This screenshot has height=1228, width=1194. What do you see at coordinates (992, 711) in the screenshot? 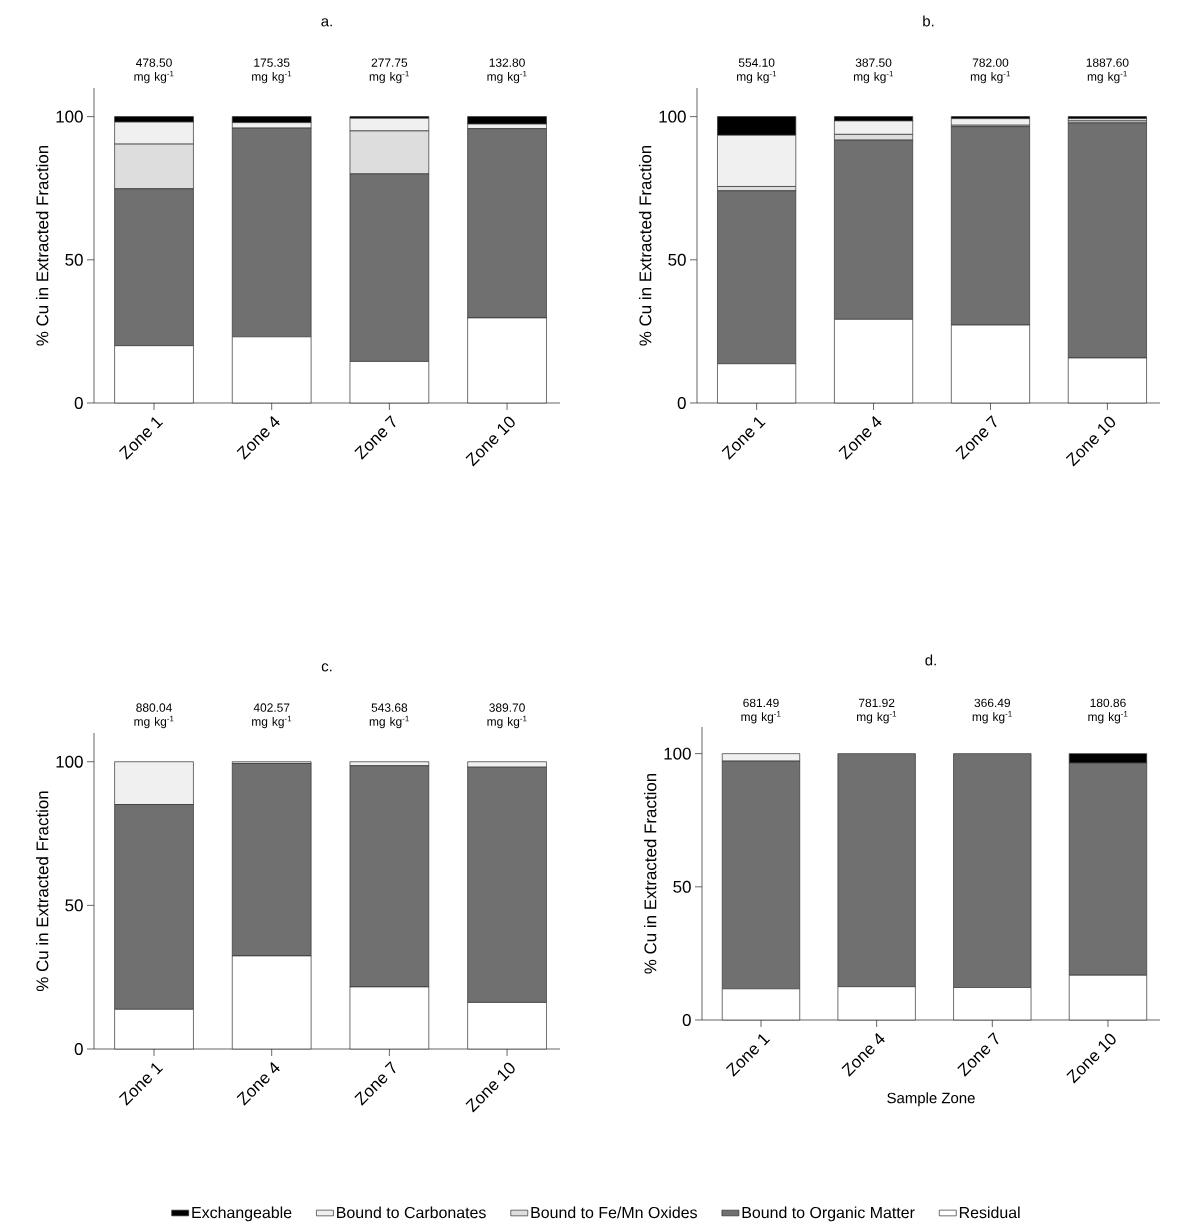
I see `text: 366.49 mg kg$^{-1}$` at bounding box center [992, 711].